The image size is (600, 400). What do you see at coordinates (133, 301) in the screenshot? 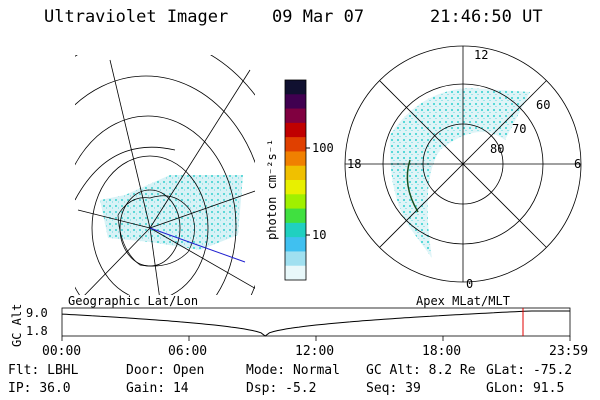
I see `geographic-label: Geographic Lat/Lon` at bounding box center [133, 301].